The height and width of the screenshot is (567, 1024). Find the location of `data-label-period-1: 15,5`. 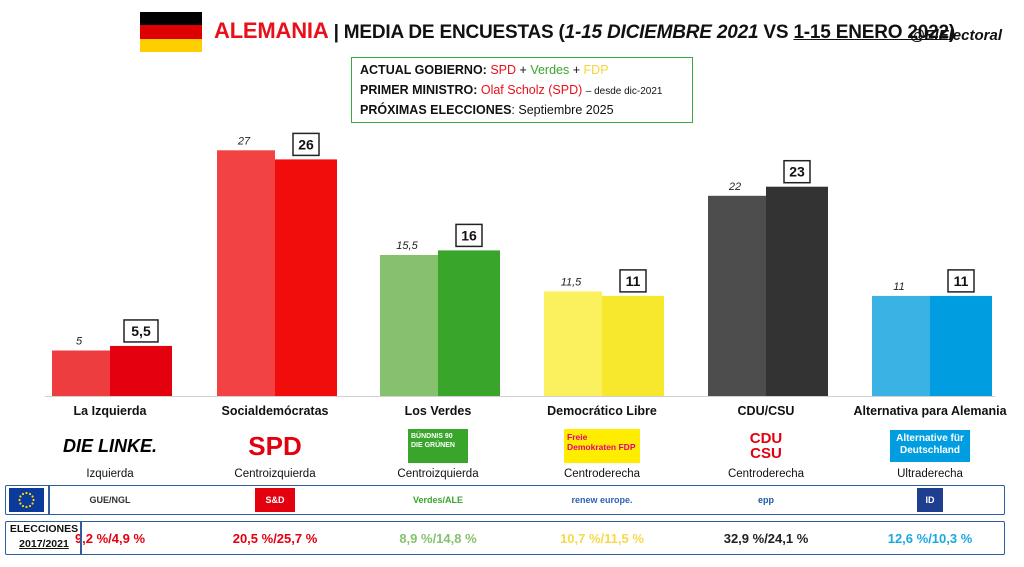

data-label-period-1: 15,5 is located at coordinates (407, 246).